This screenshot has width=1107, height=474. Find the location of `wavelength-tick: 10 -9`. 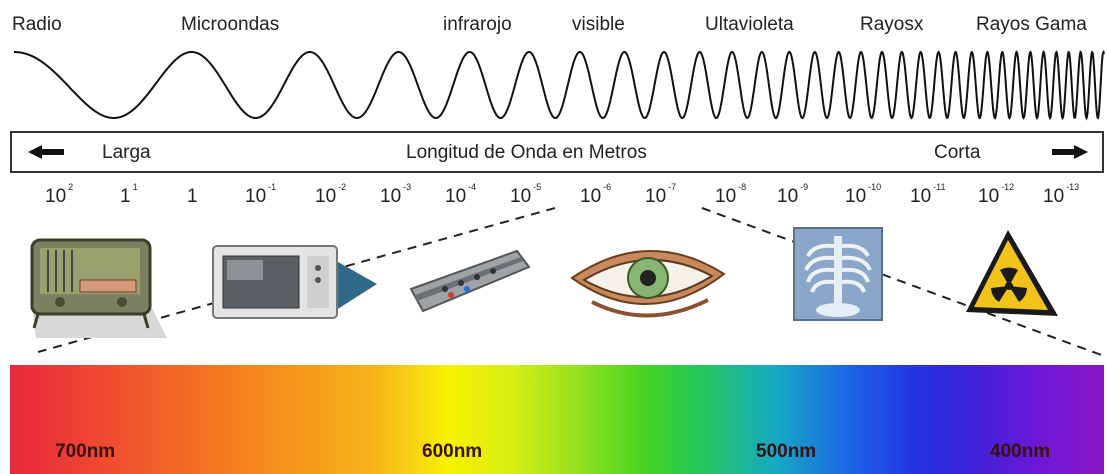

wavelength-tick: 10 -9 is located at coordinates (792, 195).